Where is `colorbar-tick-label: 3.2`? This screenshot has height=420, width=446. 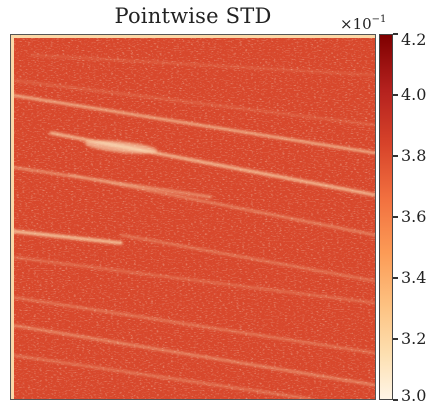 colorbar-tick-label: 3.2 is located at coordinates (414, 338).